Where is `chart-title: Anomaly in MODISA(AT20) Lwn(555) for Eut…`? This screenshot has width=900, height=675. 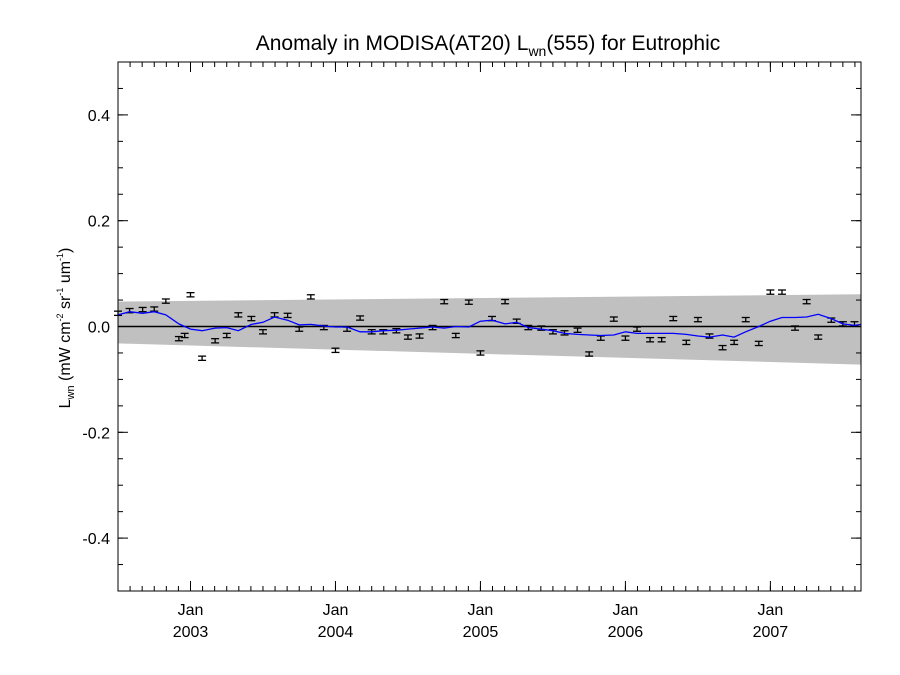 chart-title: Anomaly in MODISA(AT20) Lwn(555) for Eut… is located at coordinates (488, 45).